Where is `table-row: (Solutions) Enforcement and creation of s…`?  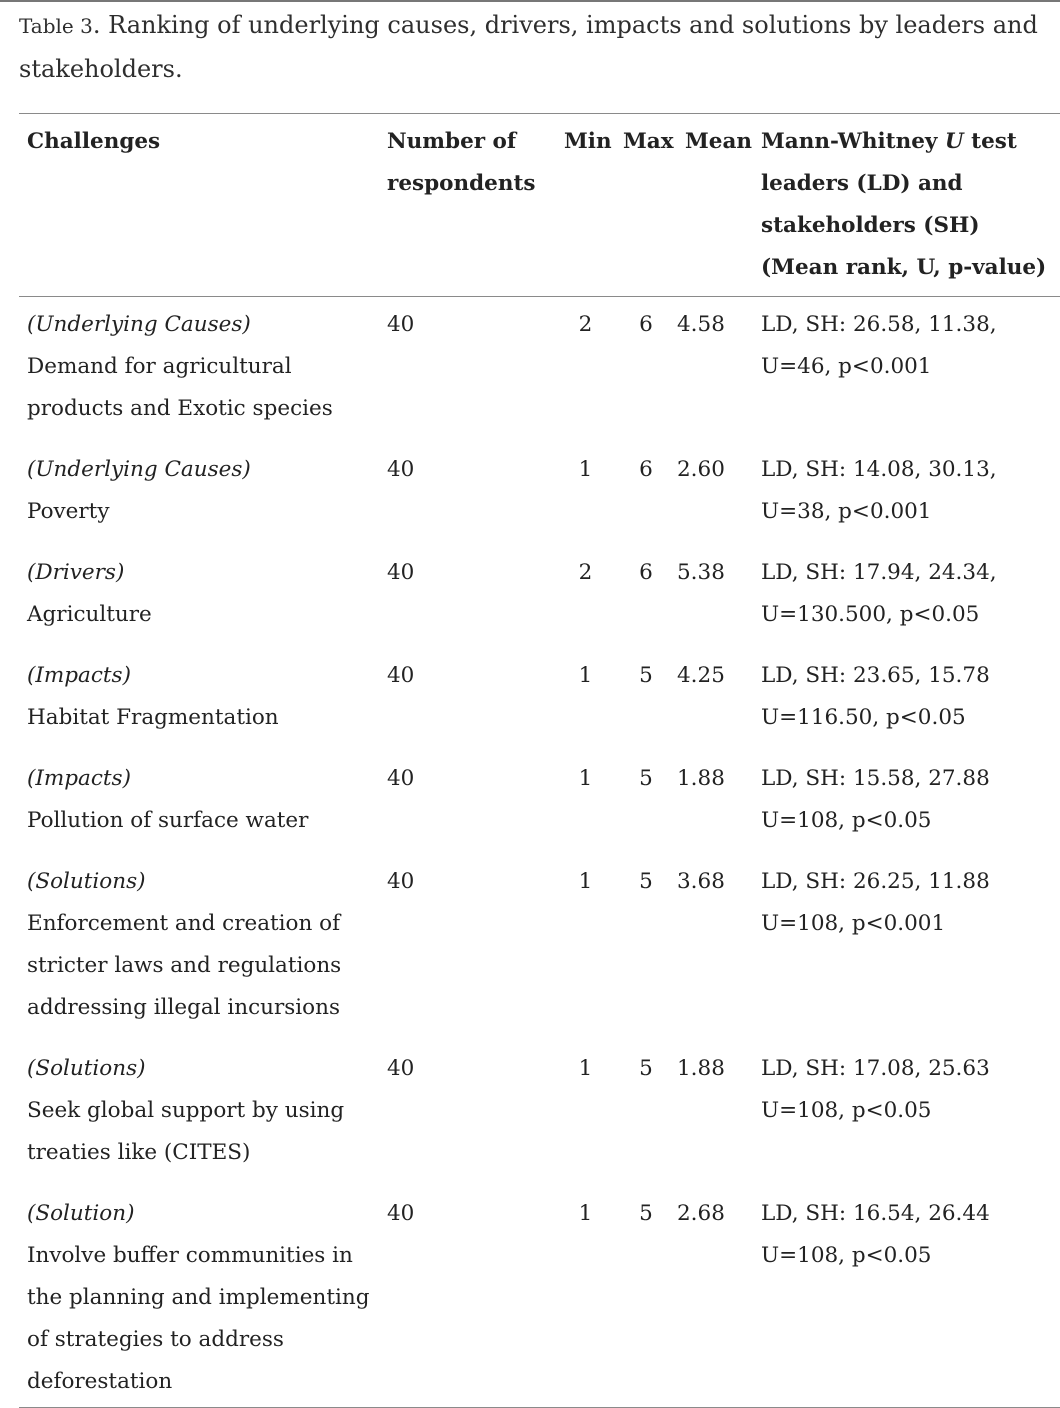 table-row: (Solutions) Enforcement and creation of s… is located at coordinates (539, 948).